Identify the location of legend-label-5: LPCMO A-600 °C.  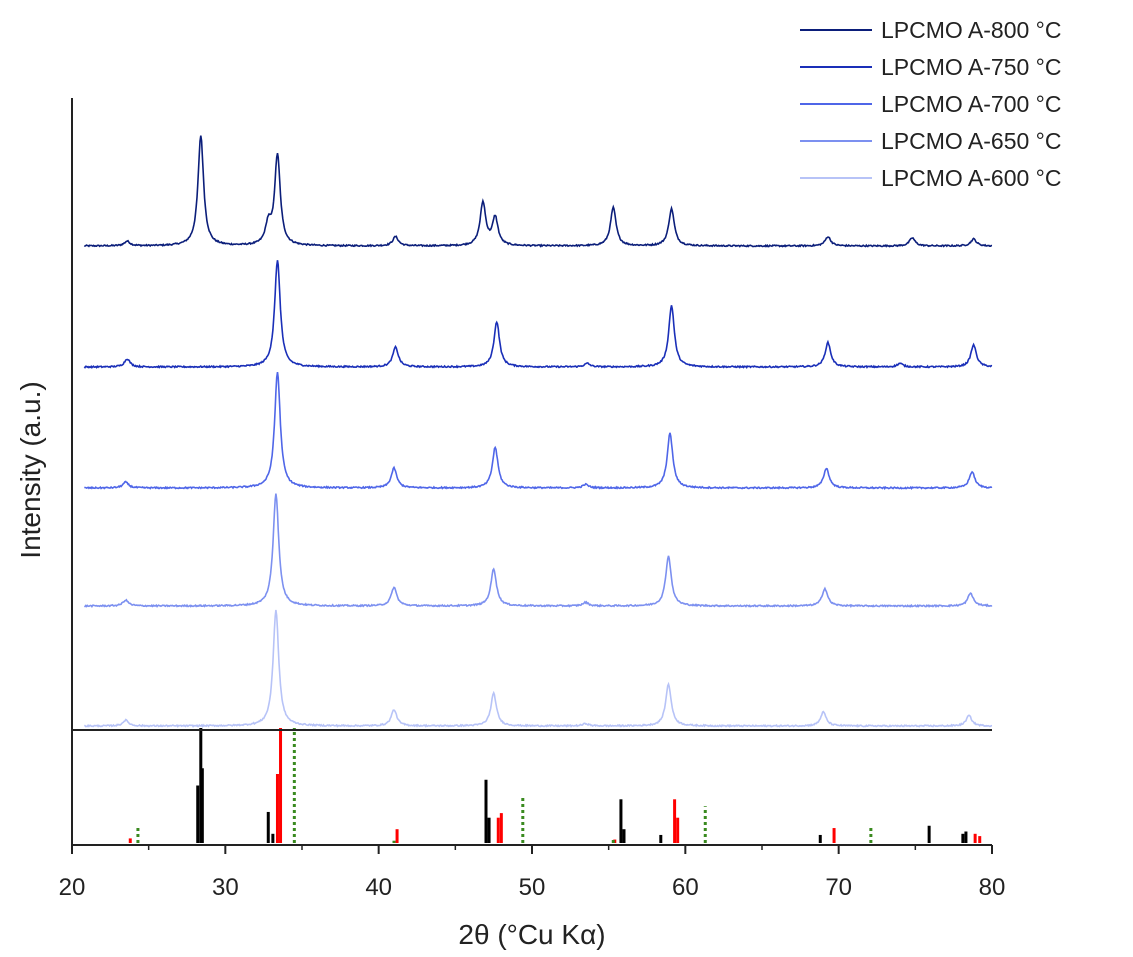
(971, 178).